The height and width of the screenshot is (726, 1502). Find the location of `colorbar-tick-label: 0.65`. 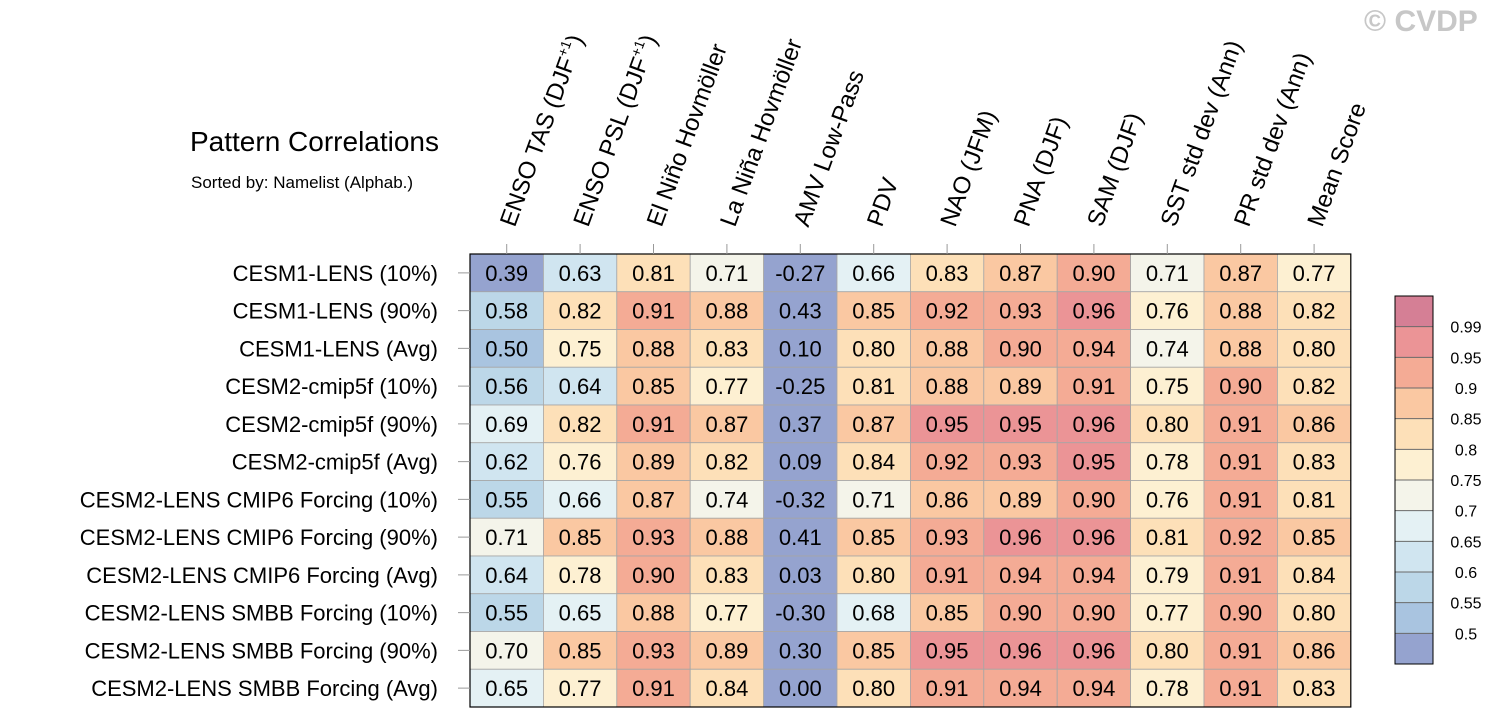

colorbar-tick-label: 0.65 is located at coordinates (1465, 542).